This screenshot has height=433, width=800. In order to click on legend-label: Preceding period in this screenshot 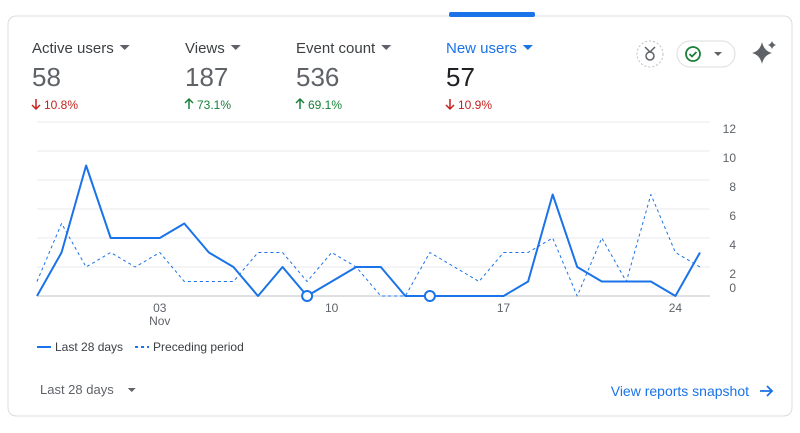, I will do `click(198, 347)`.